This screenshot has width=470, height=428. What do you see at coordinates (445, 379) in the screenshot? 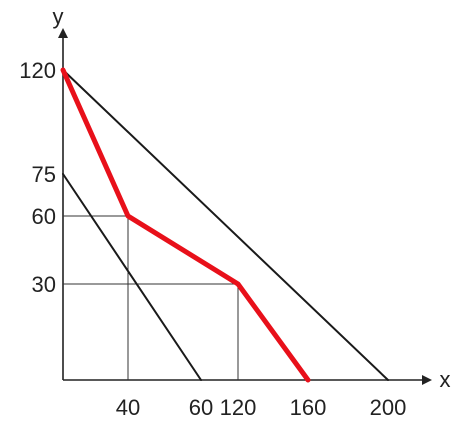
I see `x-axis-label: x` at bounding box center [445, 379].